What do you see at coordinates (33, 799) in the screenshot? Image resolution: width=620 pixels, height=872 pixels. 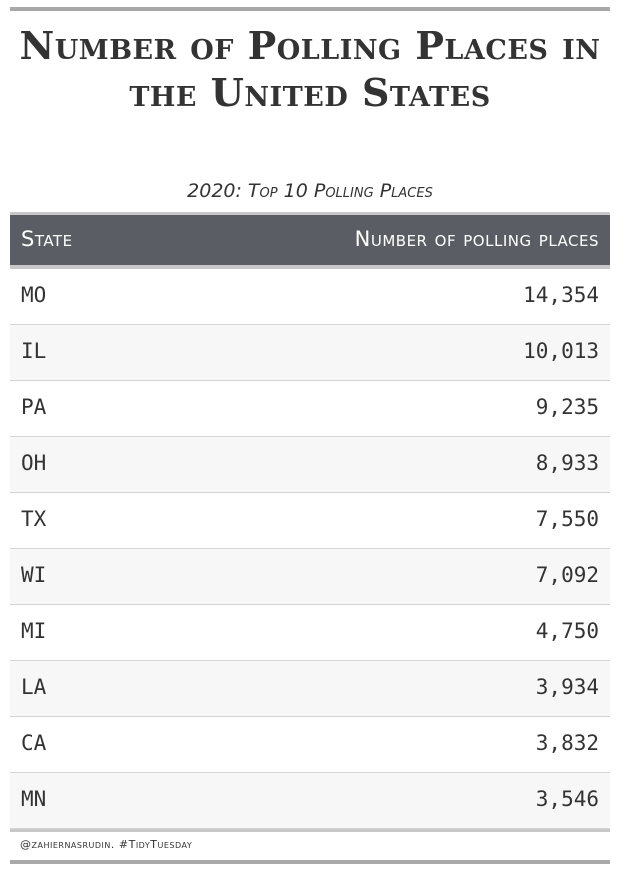 I see `state-cell: MN` at bounding box center [33, 799].